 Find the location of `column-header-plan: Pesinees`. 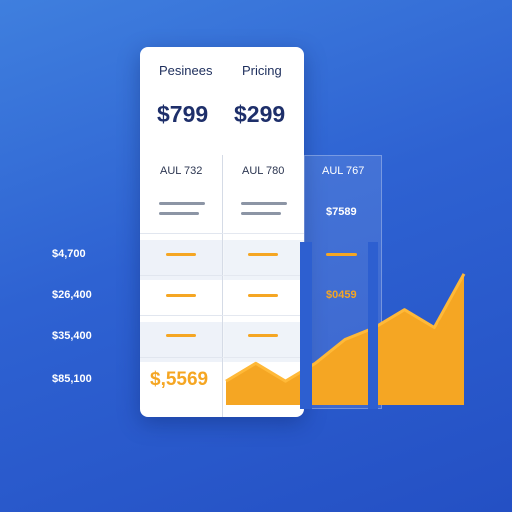

column-header-plan: Pesinees is located at coordinates (186, 70).